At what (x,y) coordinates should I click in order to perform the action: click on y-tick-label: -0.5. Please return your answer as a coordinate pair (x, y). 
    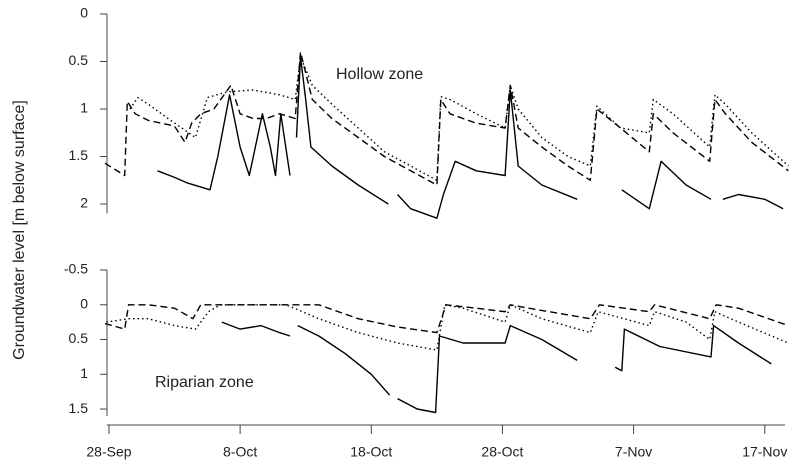
    Looking at the image, I should click on (76, 269).